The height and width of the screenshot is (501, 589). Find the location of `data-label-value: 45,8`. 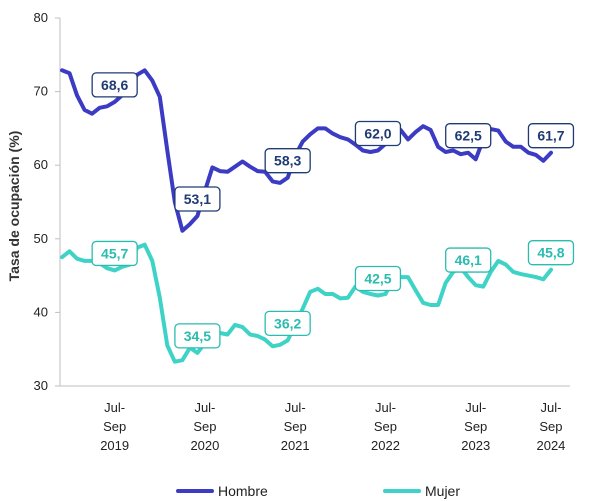

data-label-value: 45,8 is located at coordinates (550, 253).